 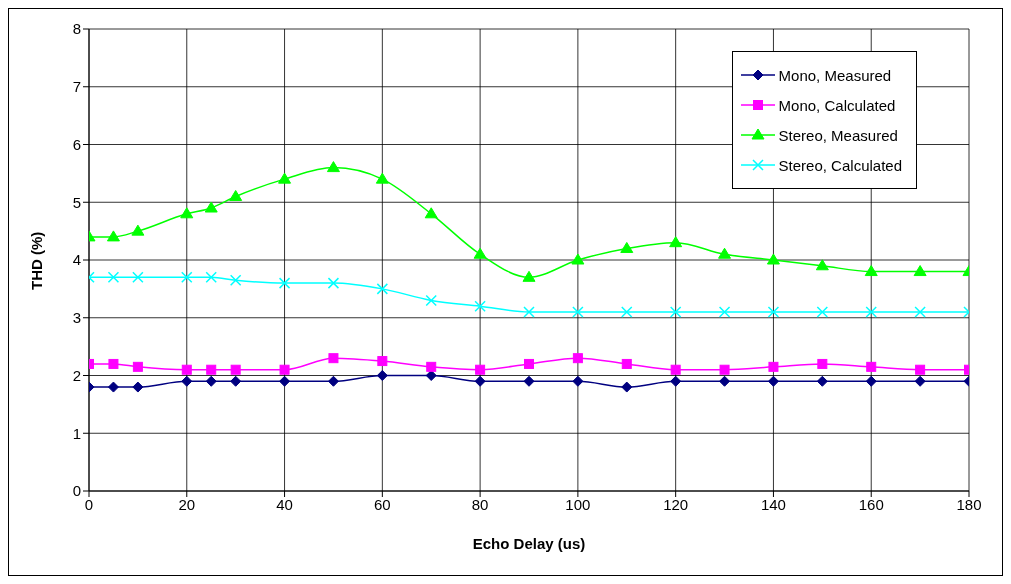 I want to click on x-tick-label: 120, so click(x=676, y=504).